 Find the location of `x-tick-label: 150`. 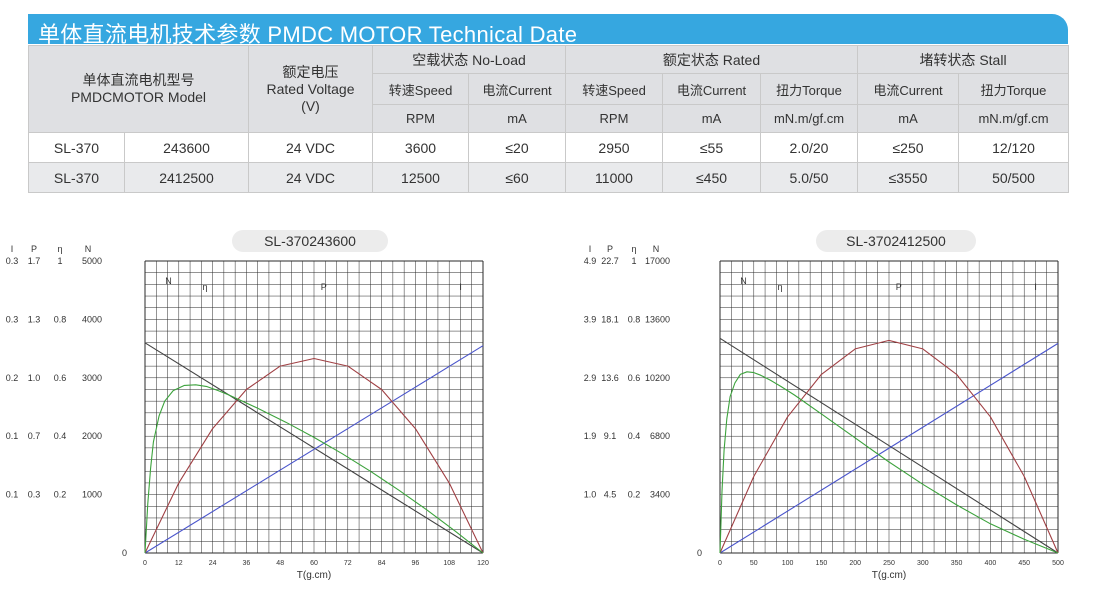

x-tick-label: 150 is located at coordinates (822, 563).